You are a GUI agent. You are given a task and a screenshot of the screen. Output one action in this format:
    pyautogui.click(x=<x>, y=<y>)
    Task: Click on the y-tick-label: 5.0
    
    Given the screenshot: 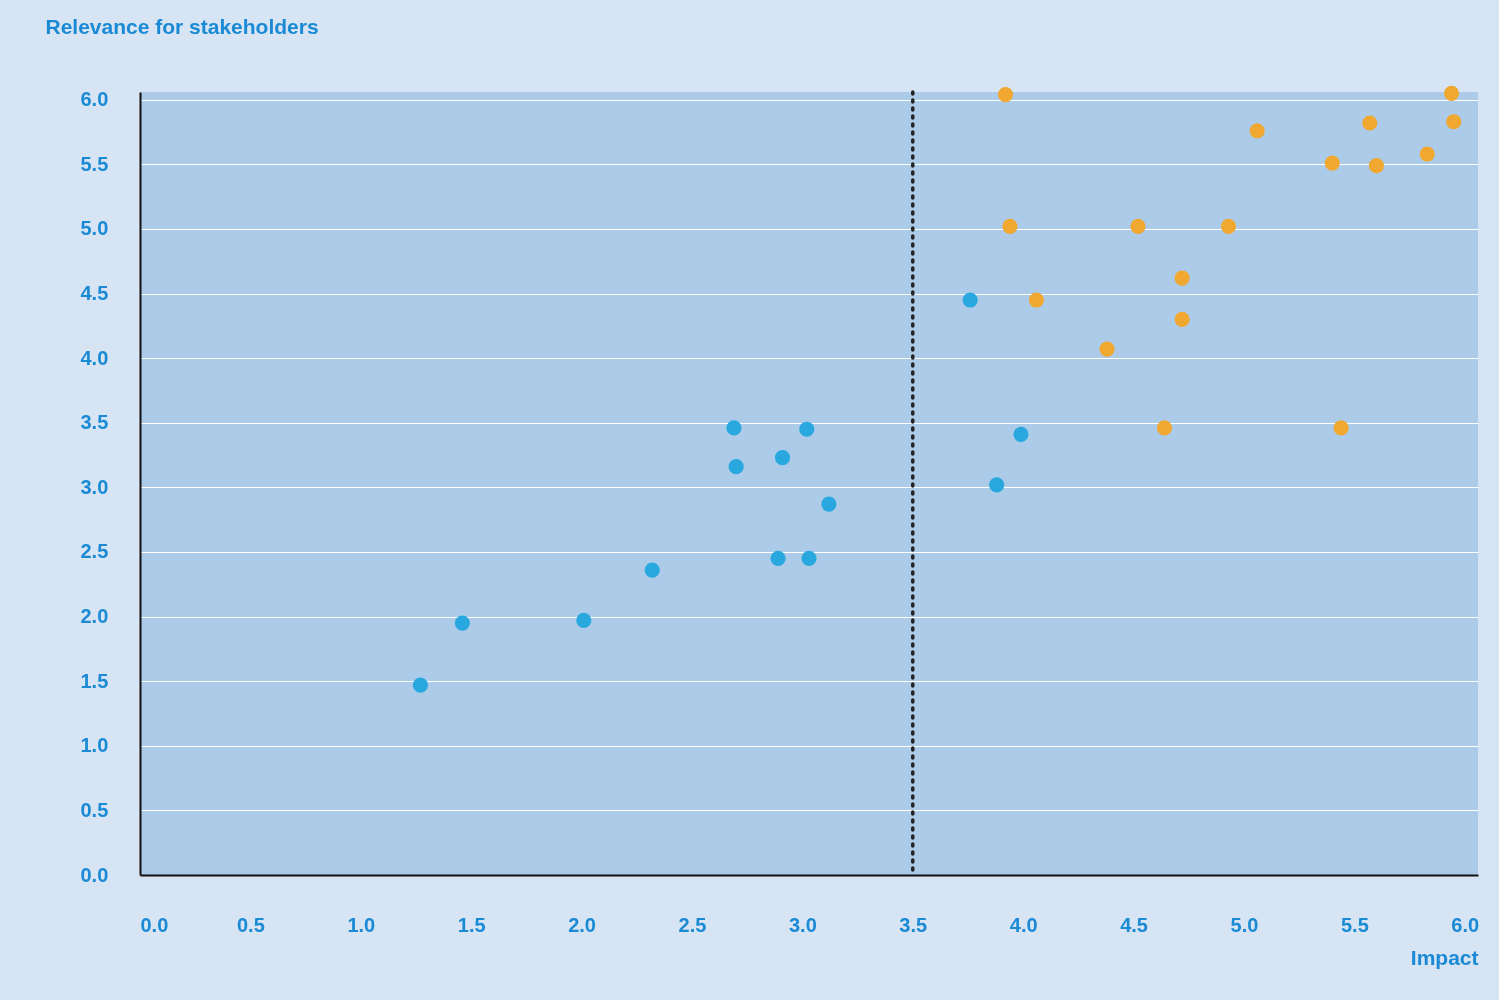 What is the action you would take?
    pyautogui.click(x=94, y=228)
    